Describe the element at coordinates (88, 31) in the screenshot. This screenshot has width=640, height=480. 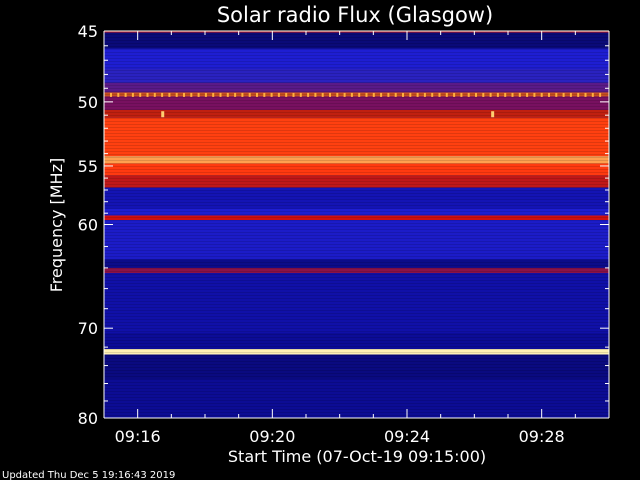
I see `y-tick-label: 45` at that location.